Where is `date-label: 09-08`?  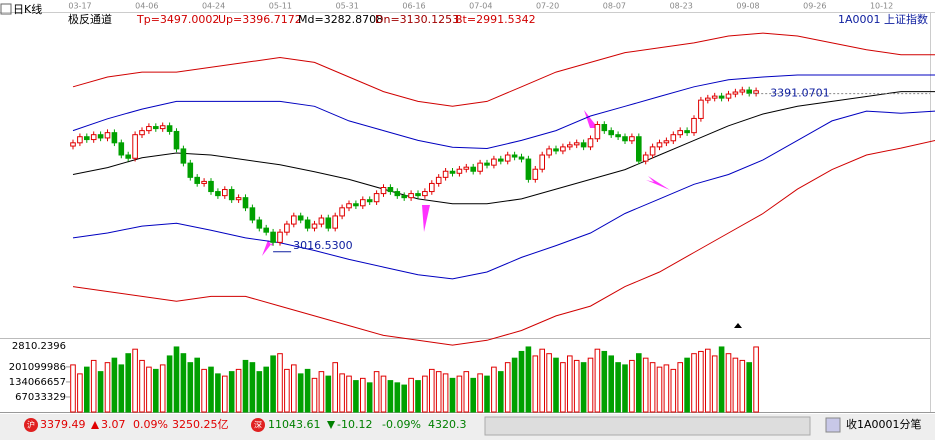 date-label: 09-08 is located at coordinates (747, 6).